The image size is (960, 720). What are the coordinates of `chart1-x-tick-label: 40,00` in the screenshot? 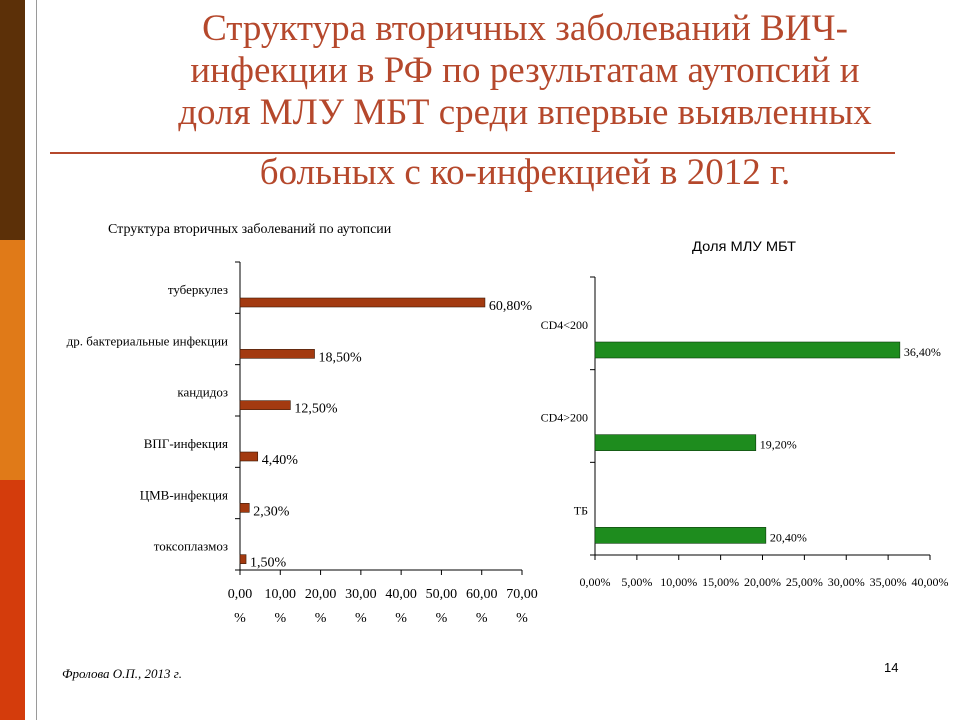 It's located at (401, 594).